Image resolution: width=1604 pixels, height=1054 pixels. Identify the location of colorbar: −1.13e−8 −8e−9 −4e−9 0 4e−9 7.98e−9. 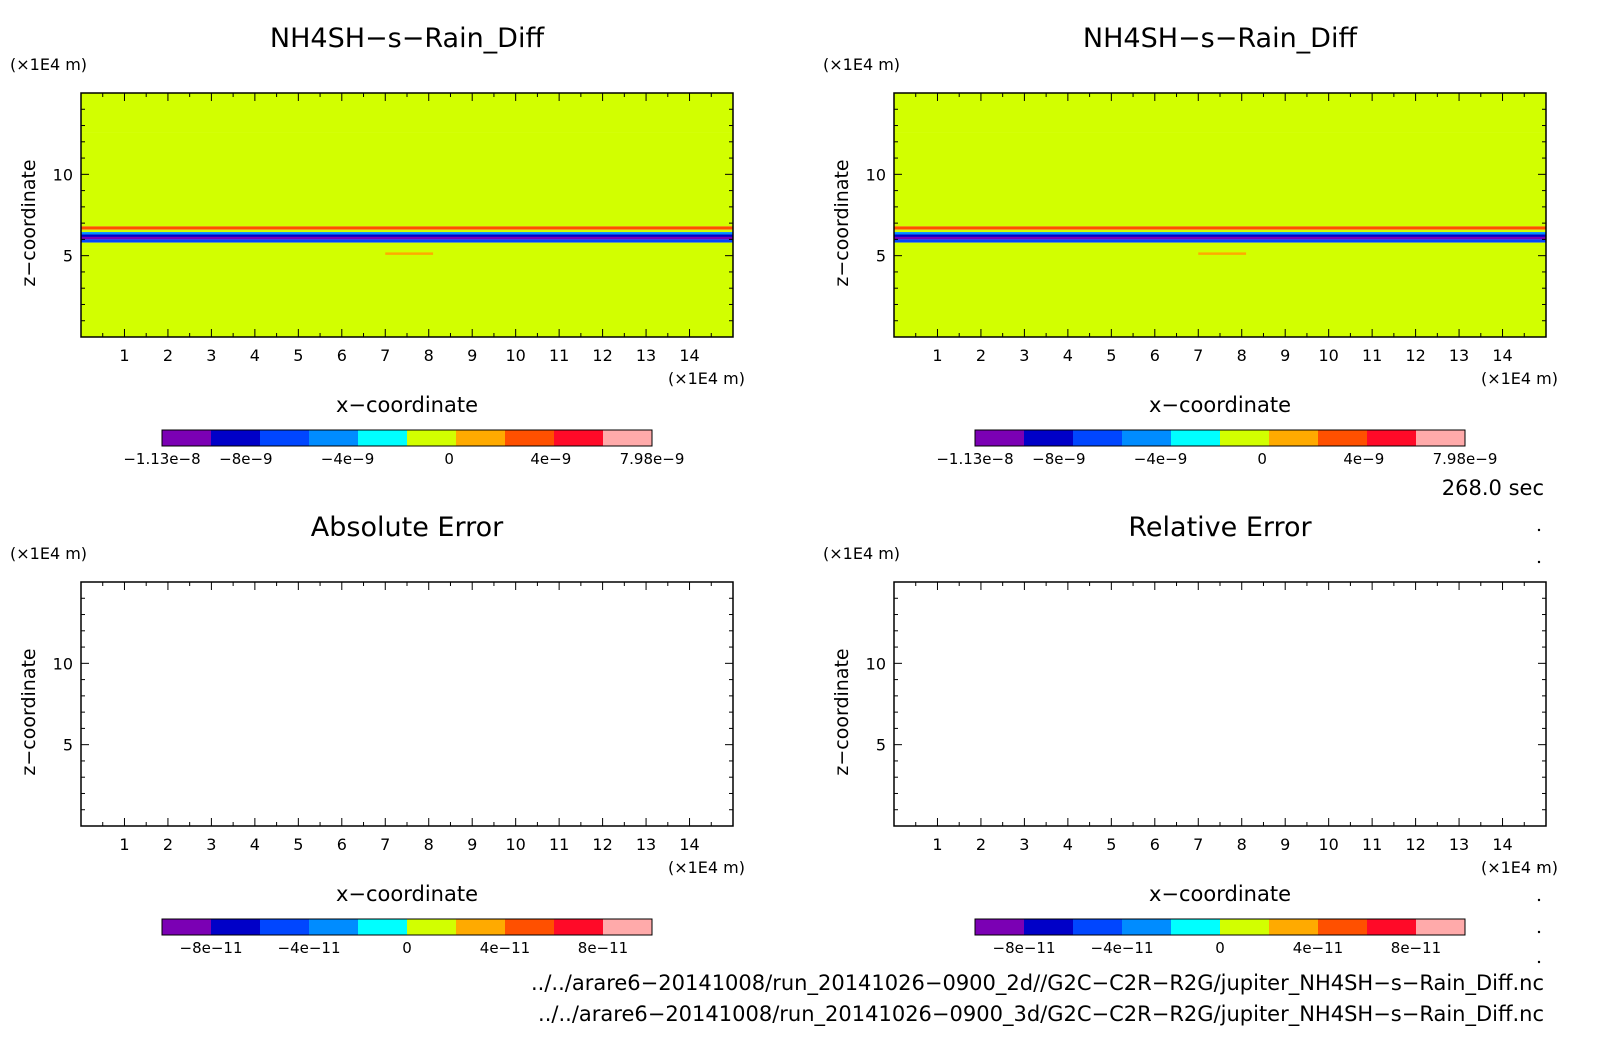
(1216, 448).